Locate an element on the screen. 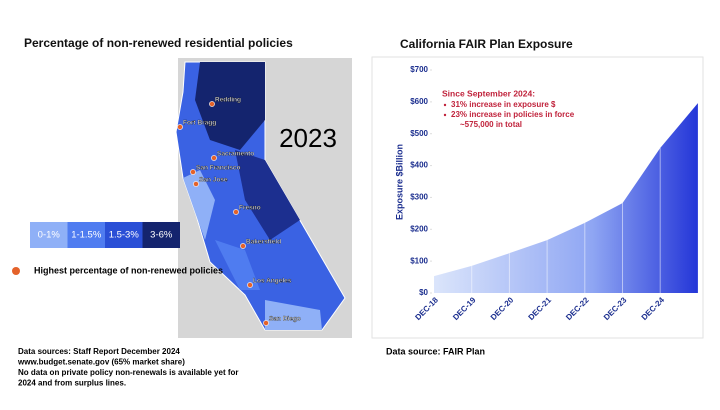 This screenshot has width=720, height=410. legend-label: 0-1% is located at coordinates (49, 235).